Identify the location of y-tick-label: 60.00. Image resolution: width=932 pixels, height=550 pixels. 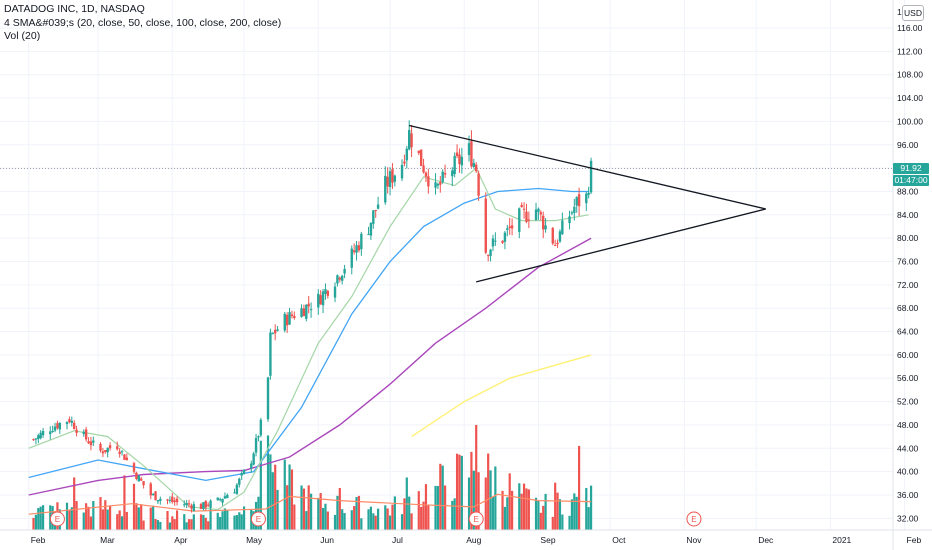
(908, 355).